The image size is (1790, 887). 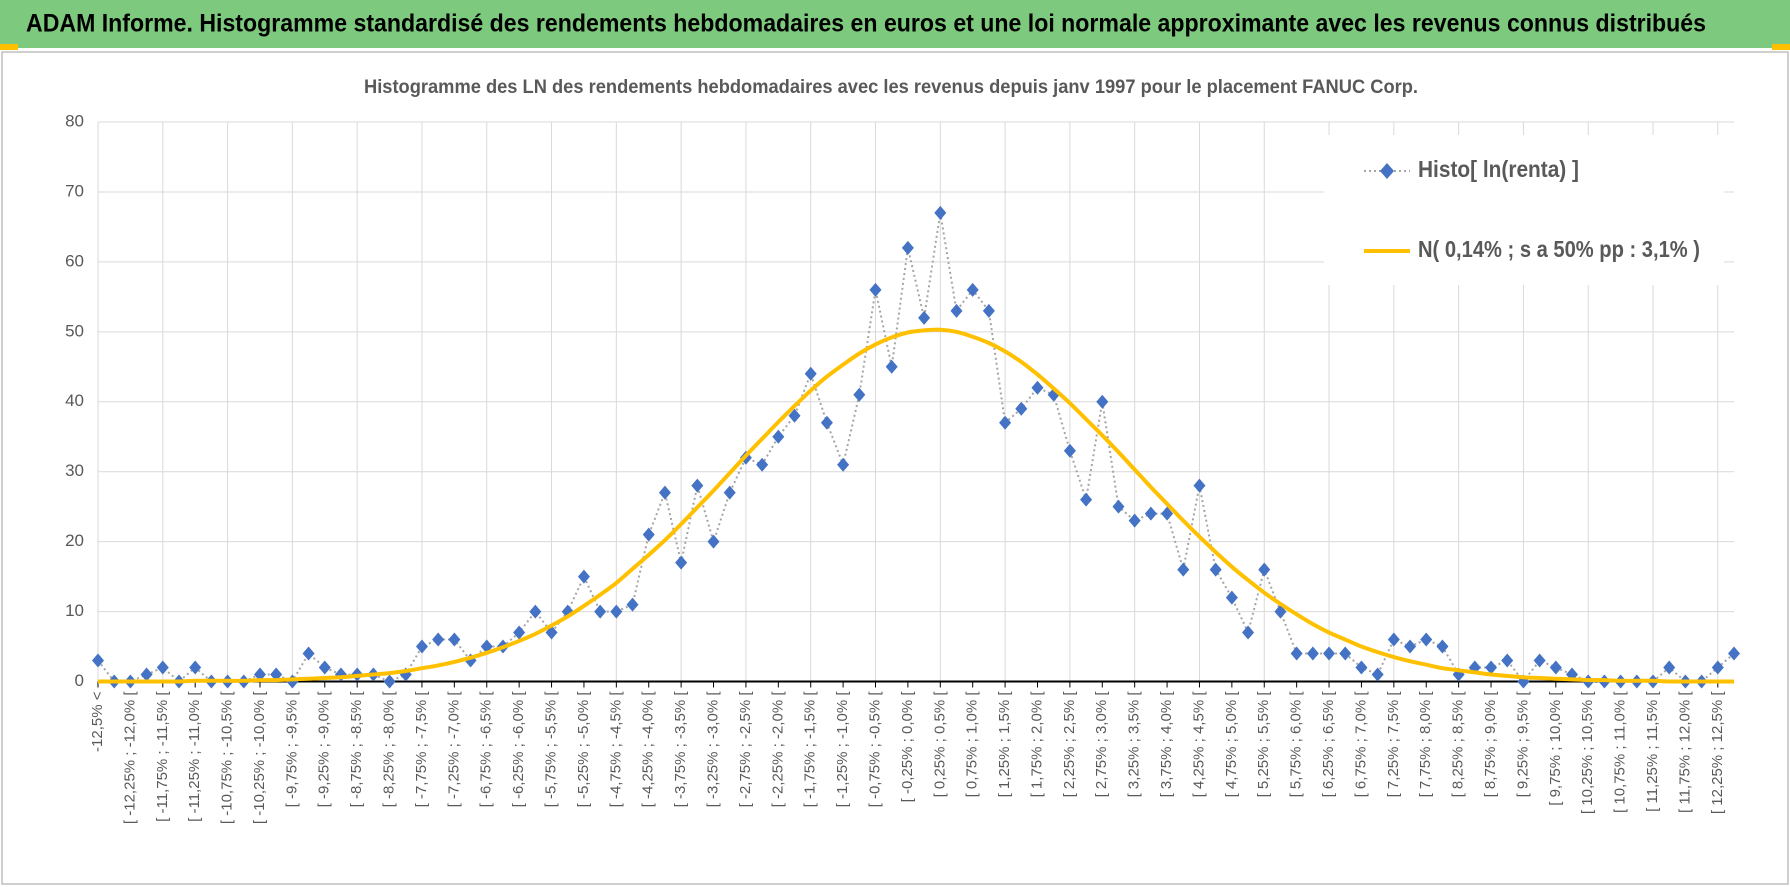 What do you see at coordinates (162, 756) in the screenshot?
I see `x-tick-label: [ -11,75% ; -11,5% [` at bounding box center [162, 756].